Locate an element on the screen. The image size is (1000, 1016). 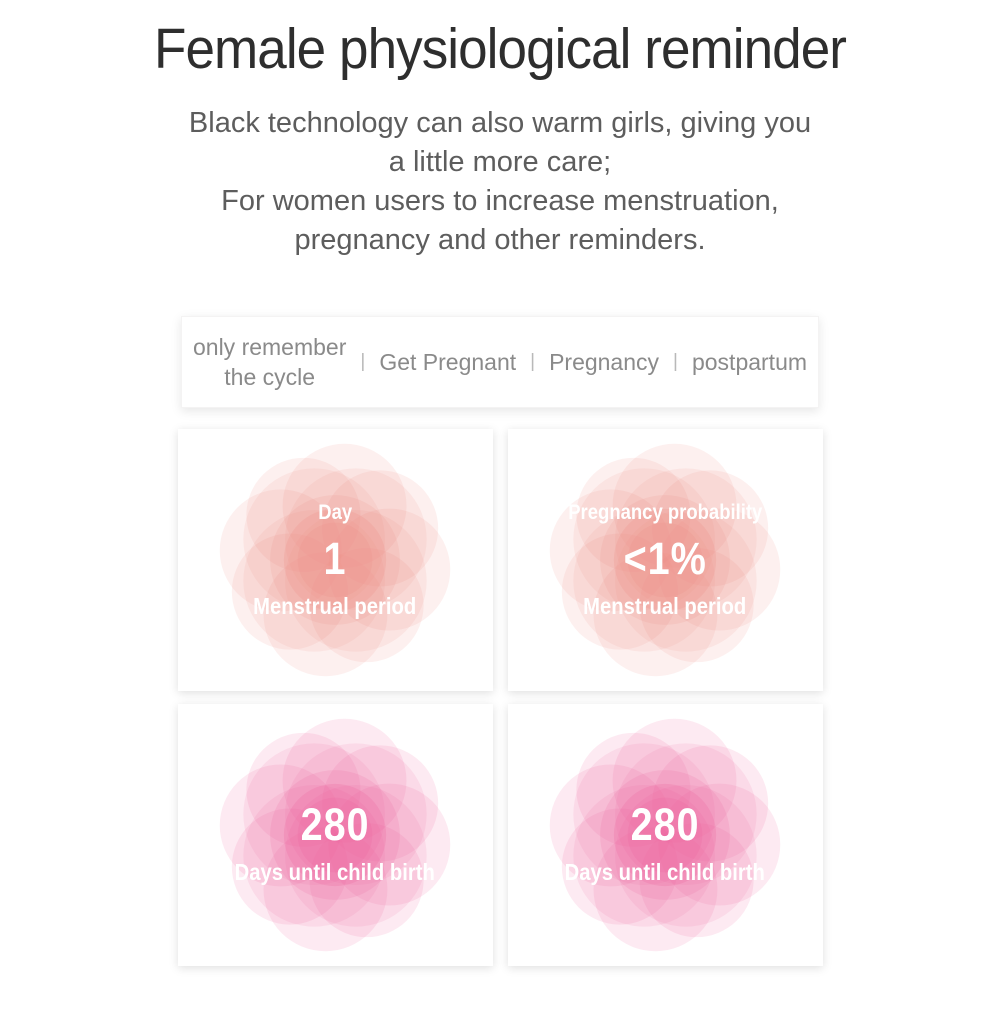
card-text: Day 1 Menstrual period is located at coordinates (335, 560).